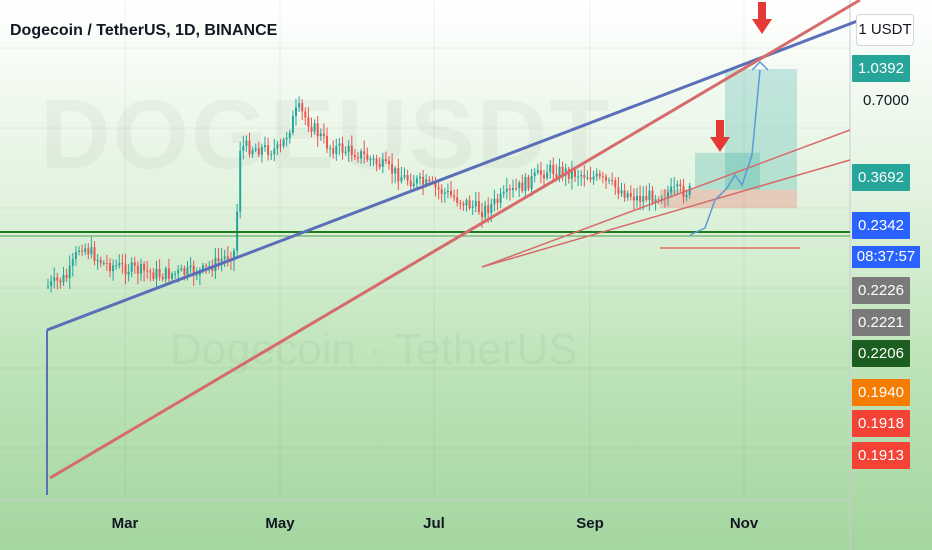  I want to click on scale-selector: 1 USDT, so click(885, 30).